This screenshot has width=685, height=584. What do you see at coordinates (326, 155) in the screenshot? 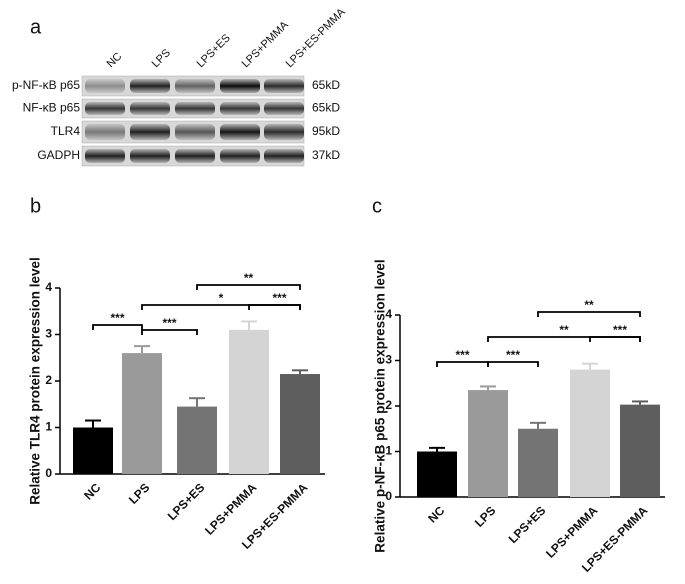
I see `size-label: 37kD` at bounding box center [326, 155].